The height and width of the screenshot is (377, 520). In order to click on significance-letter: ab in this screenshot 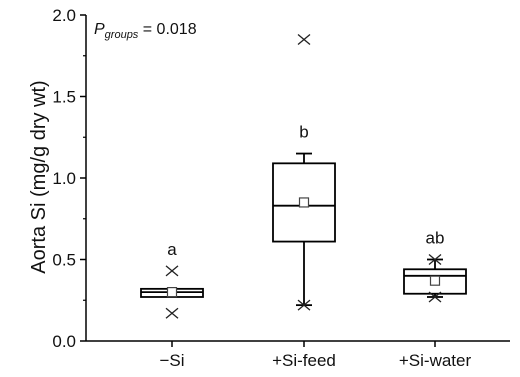, I will do `click(435, 238)`.